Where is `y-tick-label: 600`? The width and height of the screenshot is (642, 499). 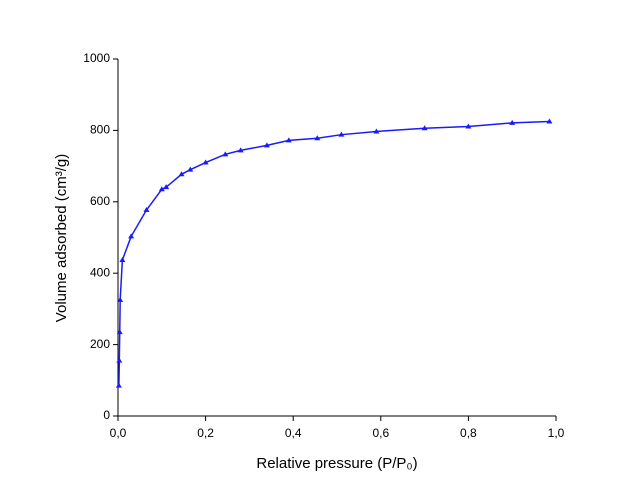
y-tick-label: 600 is located at coordinates (100, 201).